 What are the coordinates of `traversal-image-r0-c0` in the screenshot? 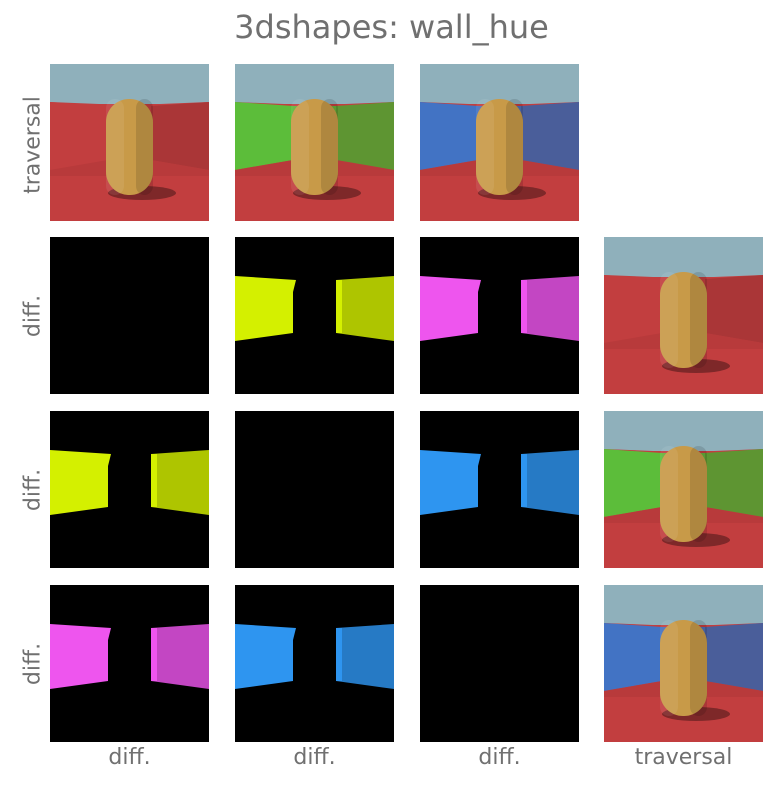 It's located at (129, 142).